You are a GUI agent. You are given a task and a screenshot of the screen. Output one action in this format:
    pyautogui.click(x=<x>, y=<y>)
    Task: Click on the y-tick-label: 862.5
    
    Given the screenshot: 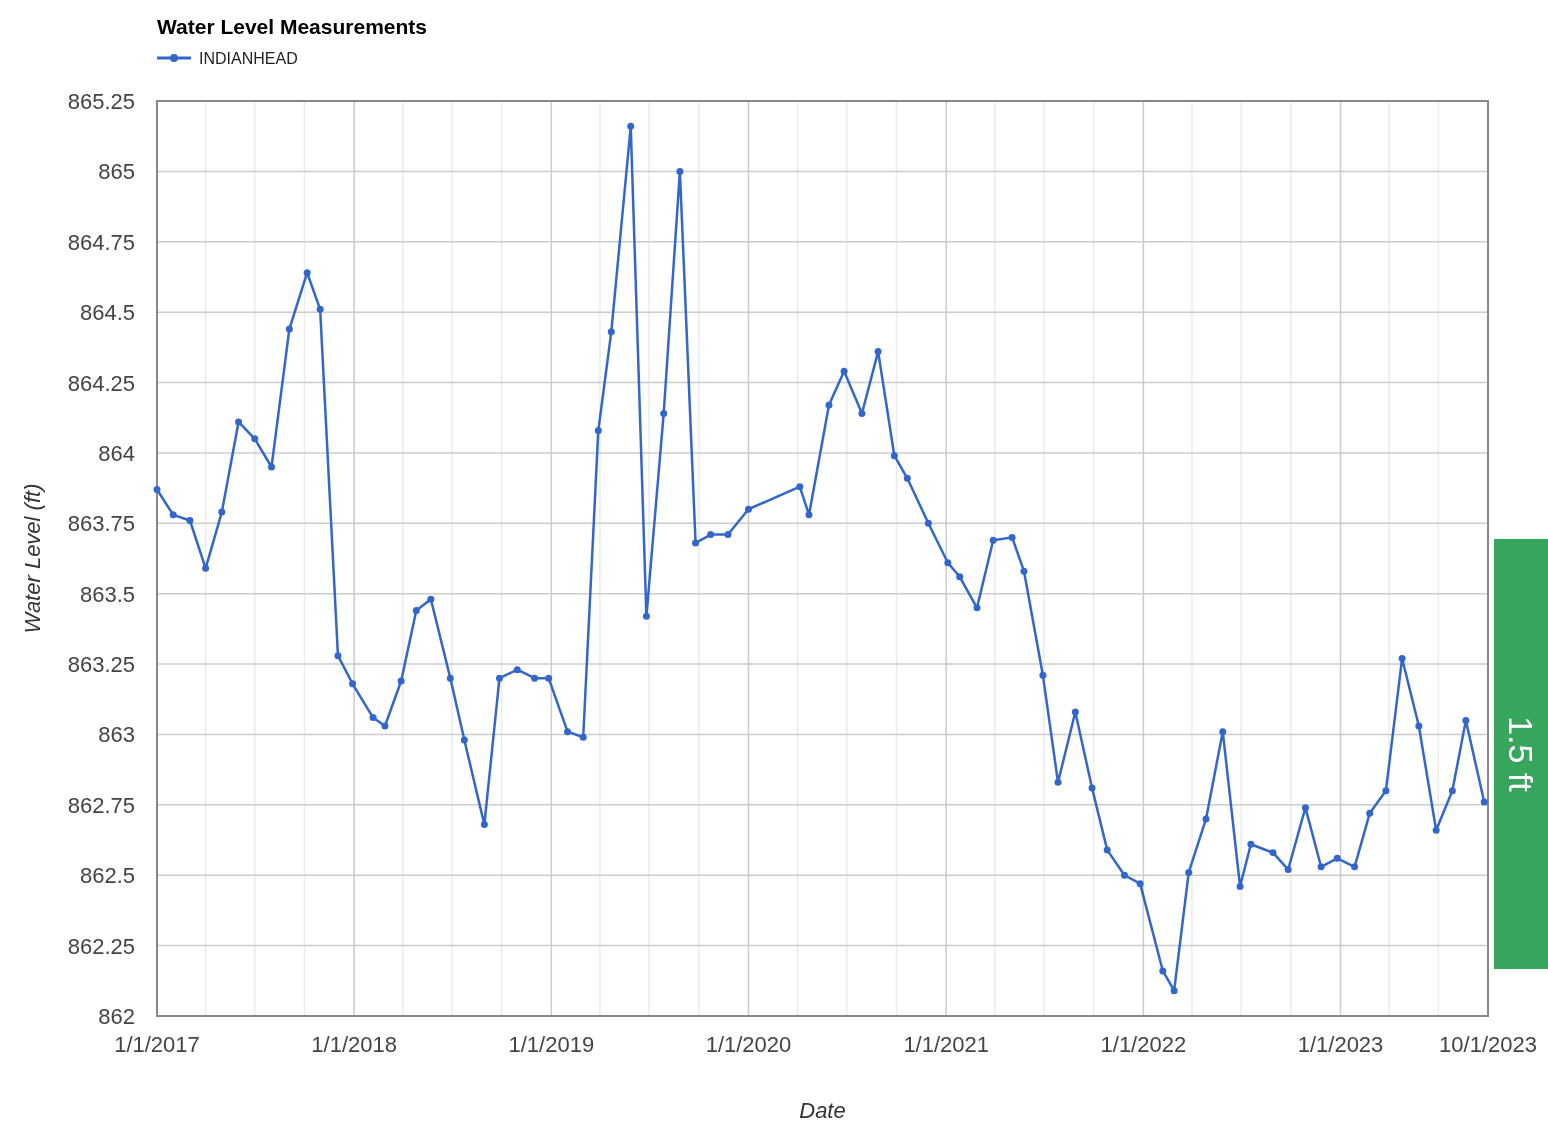 What is the action you would take?
    pyautogui.click(x=107, y=876)
    